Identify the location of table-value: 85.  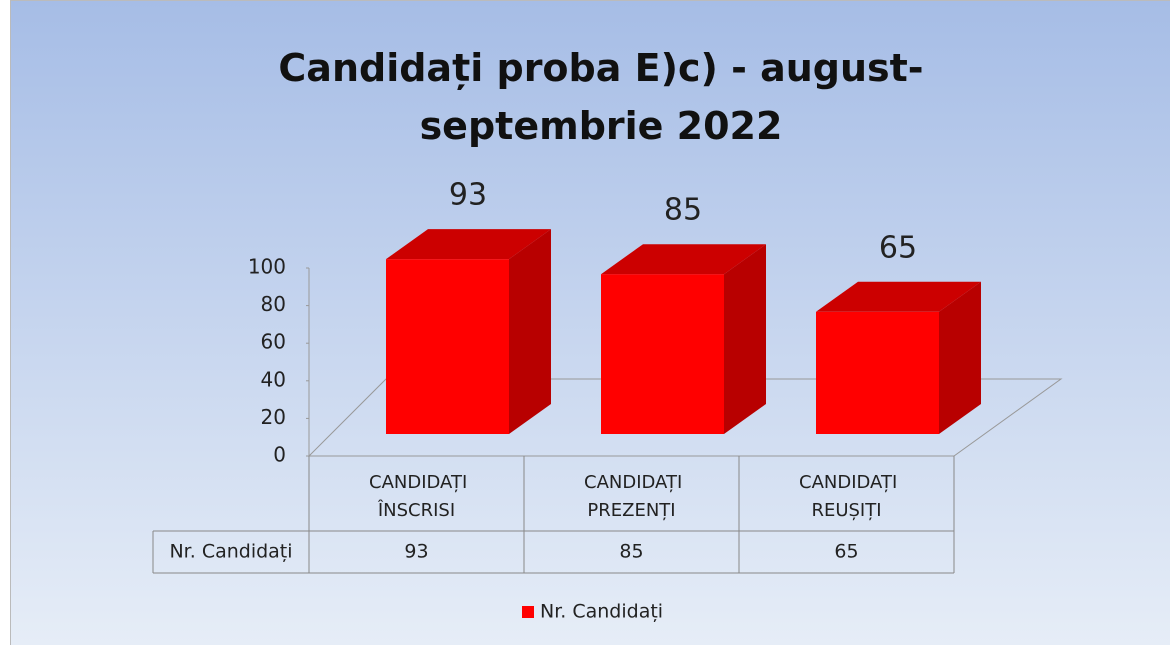
(631, 552).